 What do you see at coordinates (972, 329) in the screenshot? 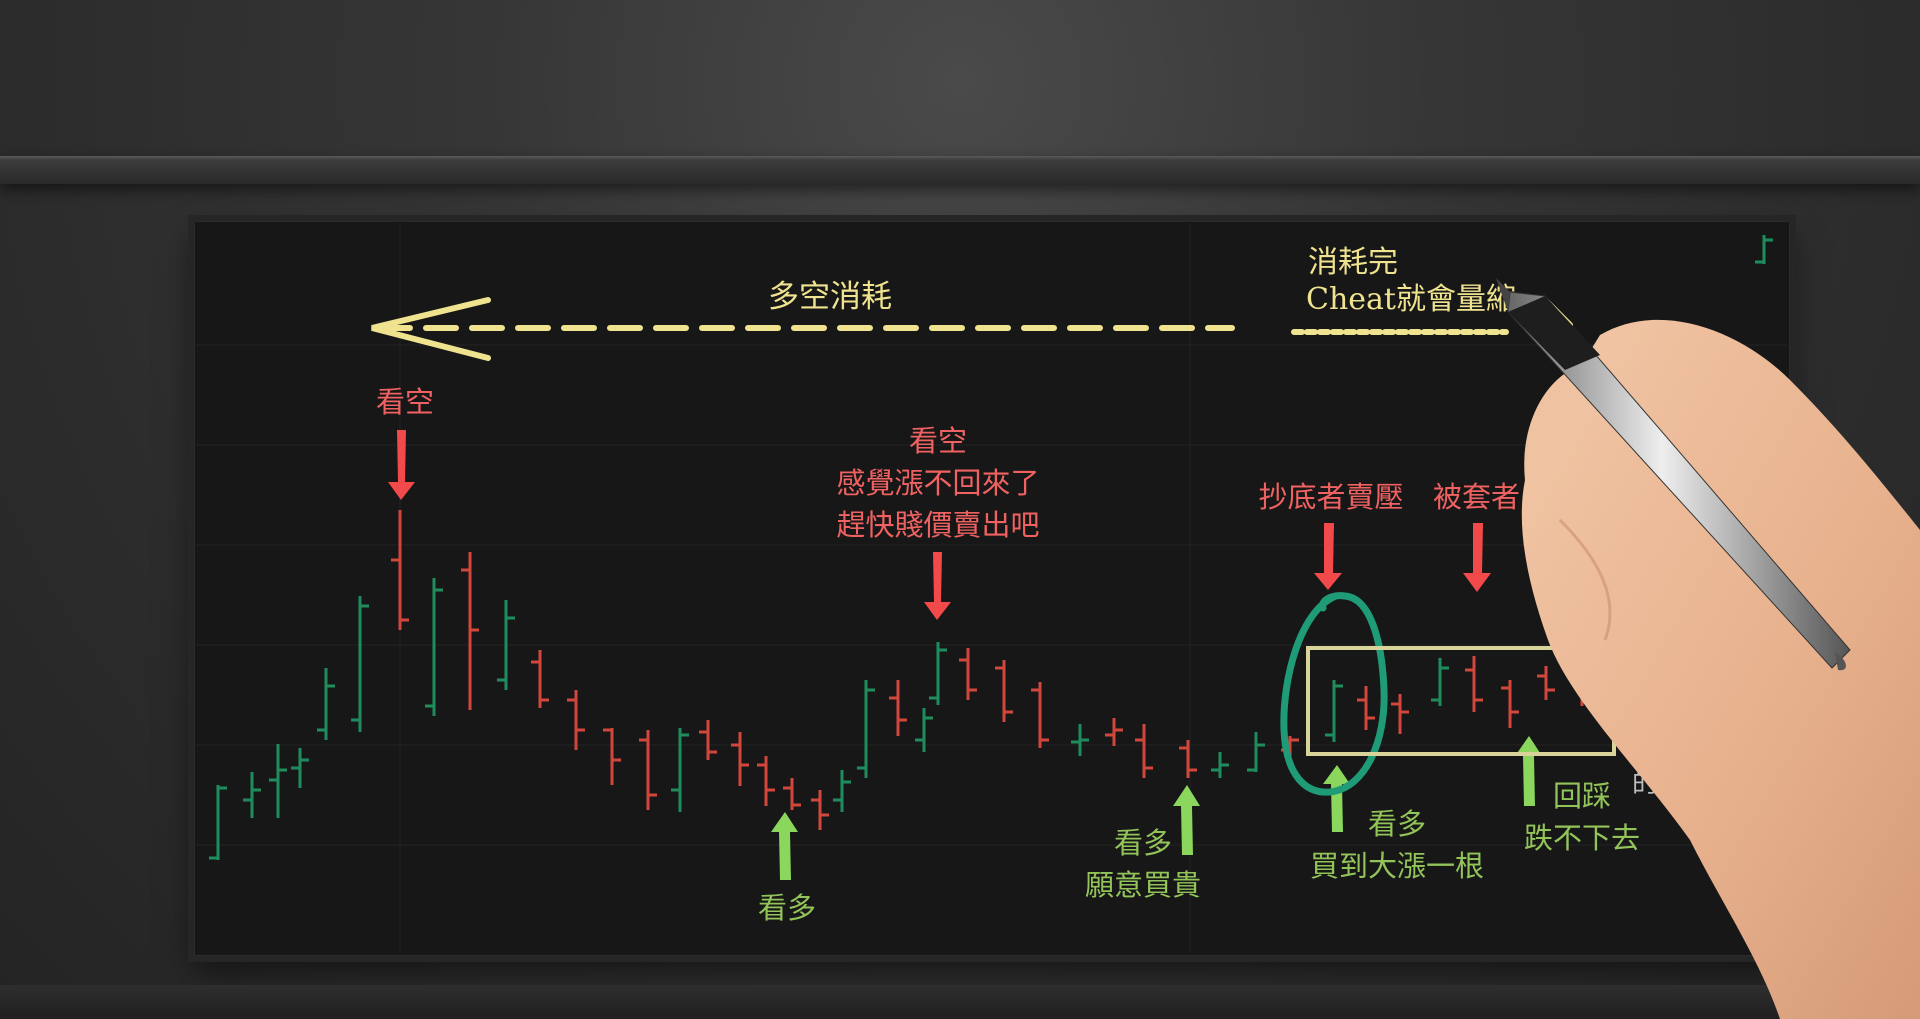
I see `consumption-arrow` at bounding box center [972, 329].